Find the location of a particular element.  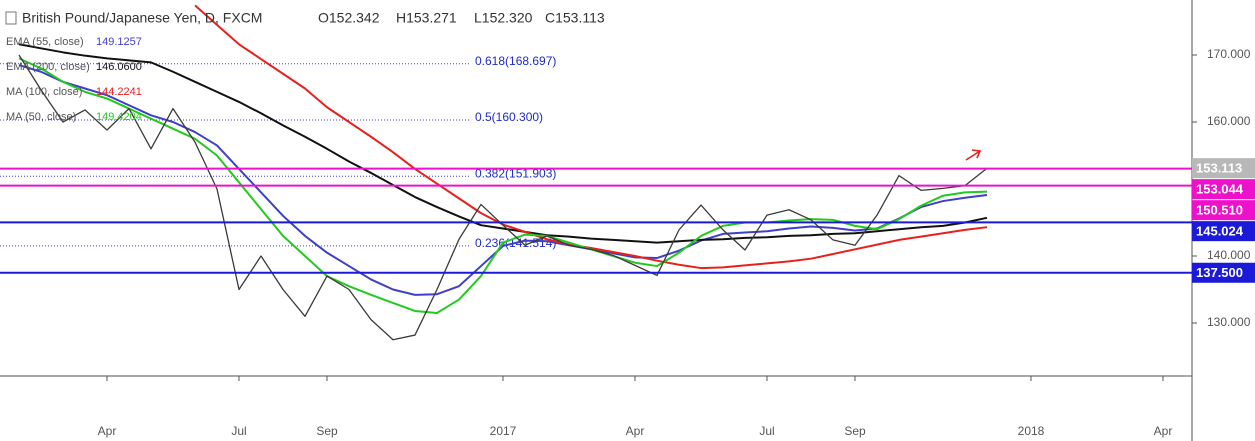

y-tick-label: 130.000 is located at coordinates (1229, 322).